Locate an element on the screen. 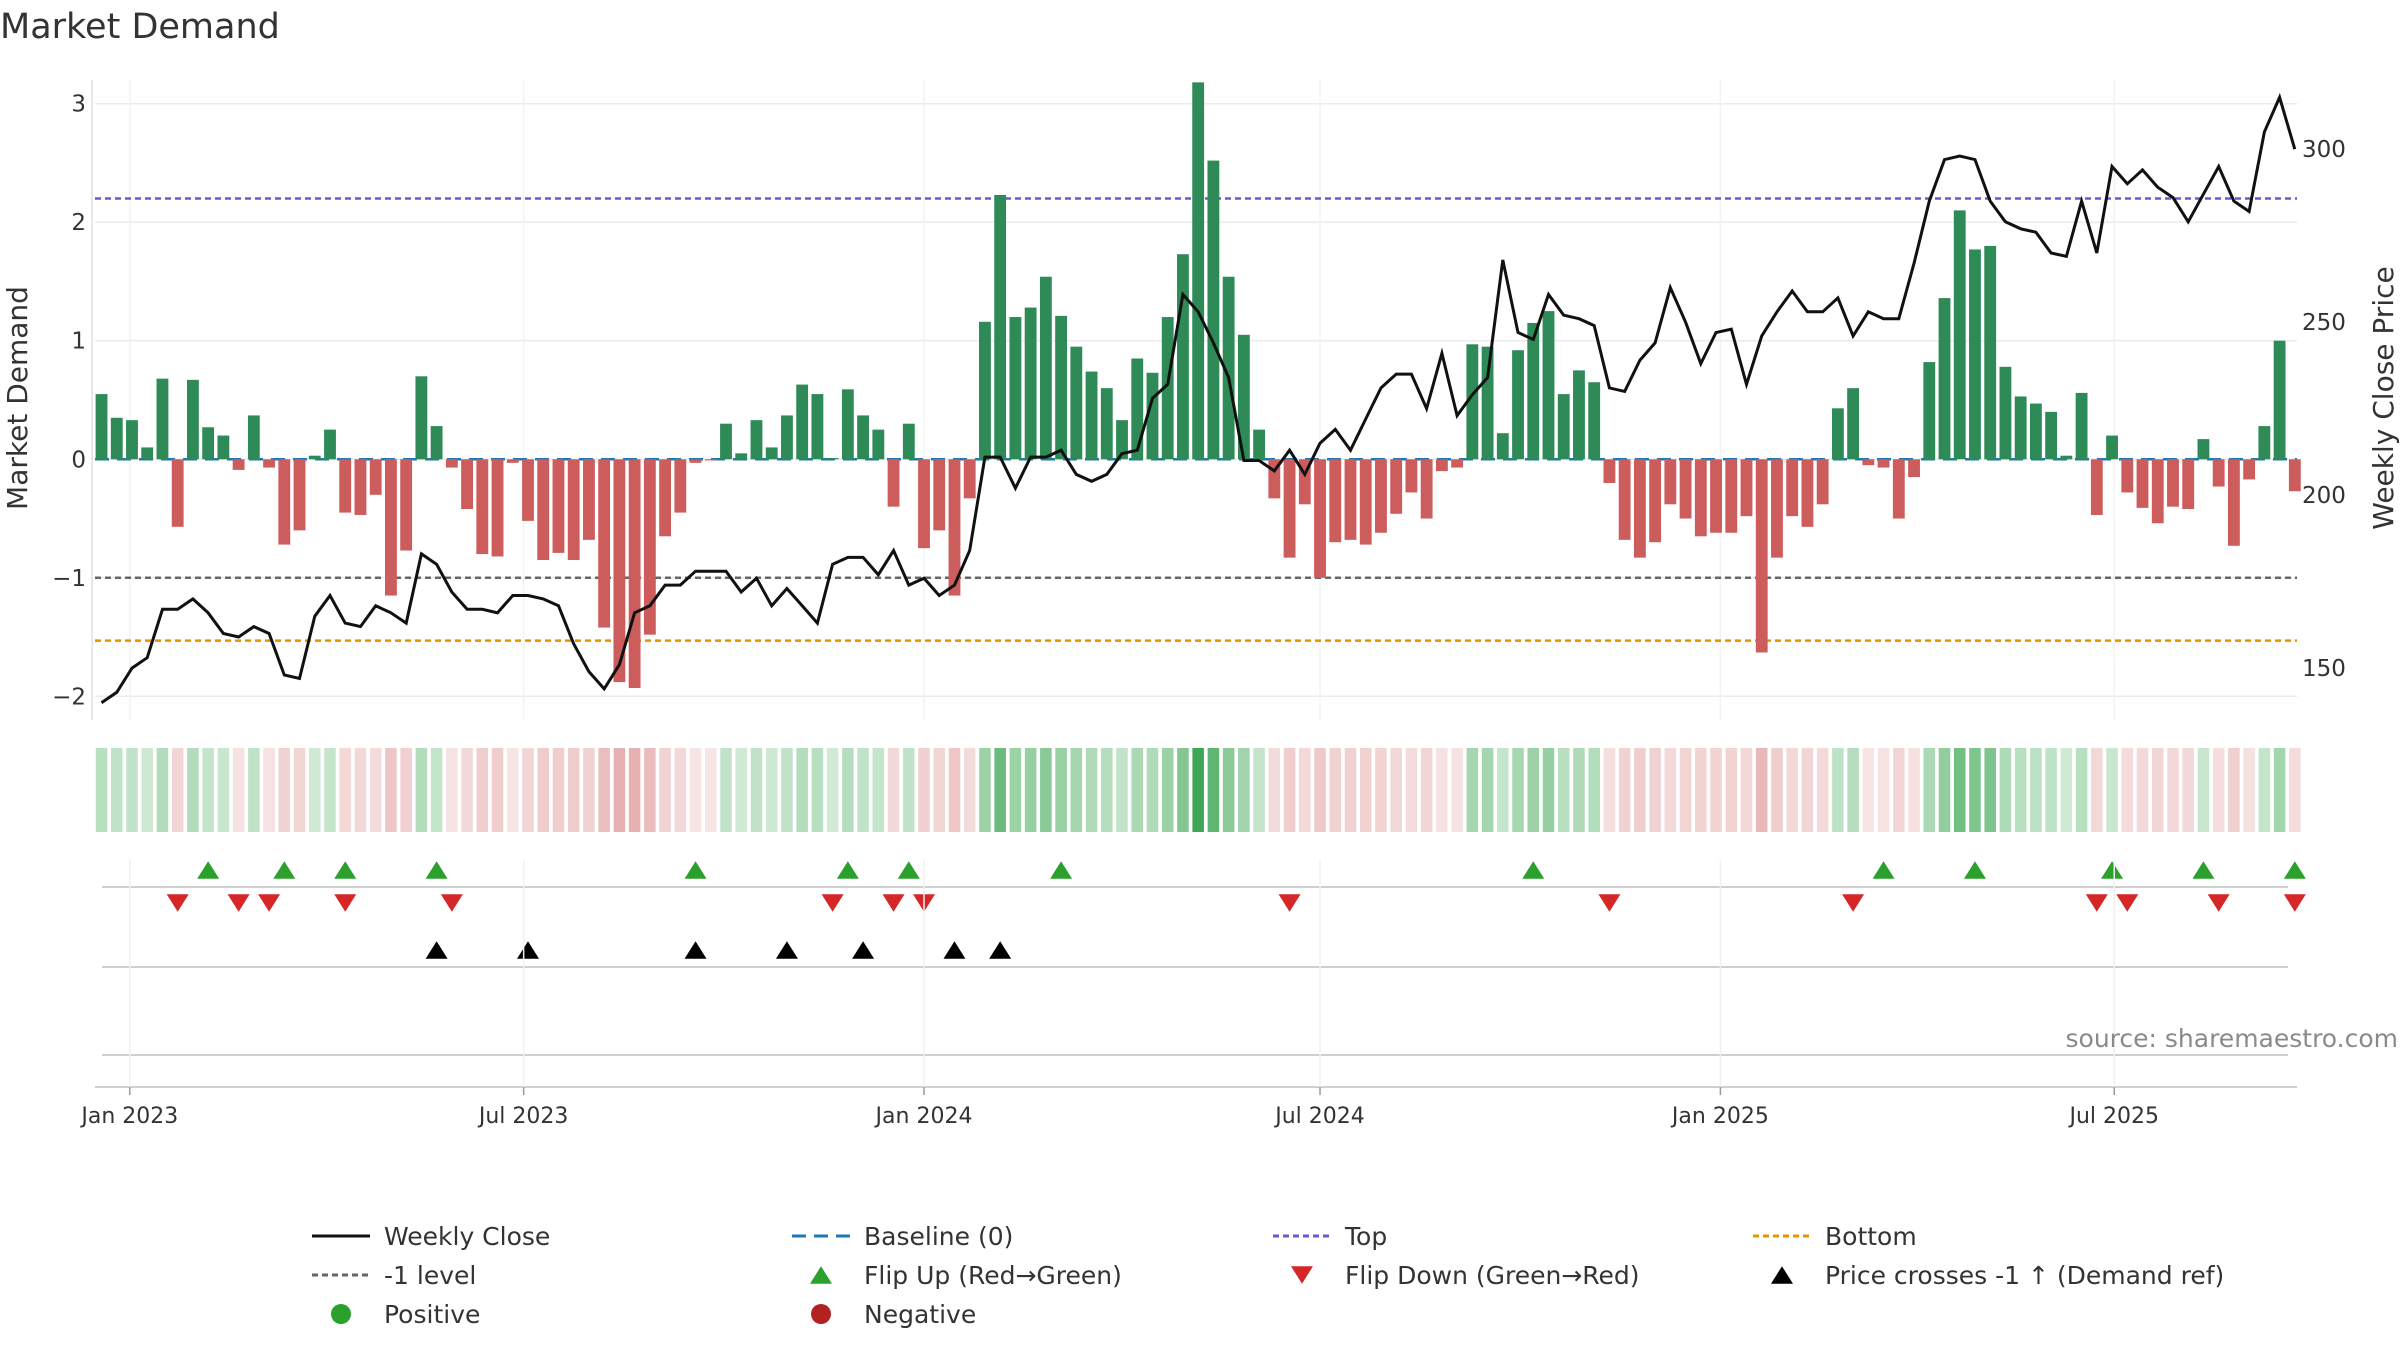 This screenshot has width=2400, height=1350. legend-label: Bottom is located at coordinates (1871, 1236).